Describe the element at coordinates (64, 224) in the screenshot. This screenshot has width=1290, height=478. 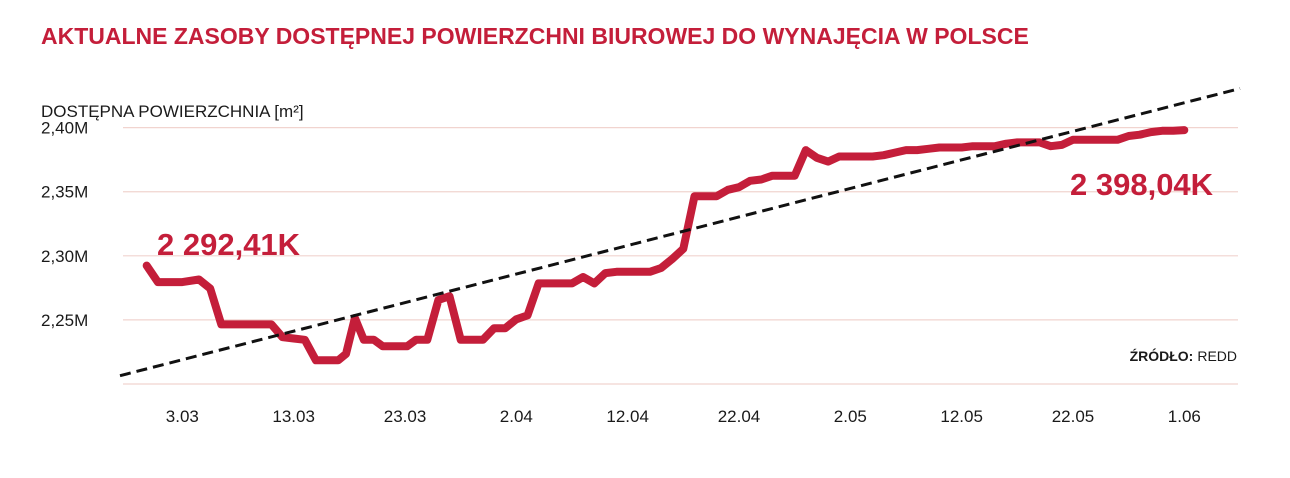
I see `y-axis-ticks: 2,25M 2,30M 2,35M 2,40M` at that location.